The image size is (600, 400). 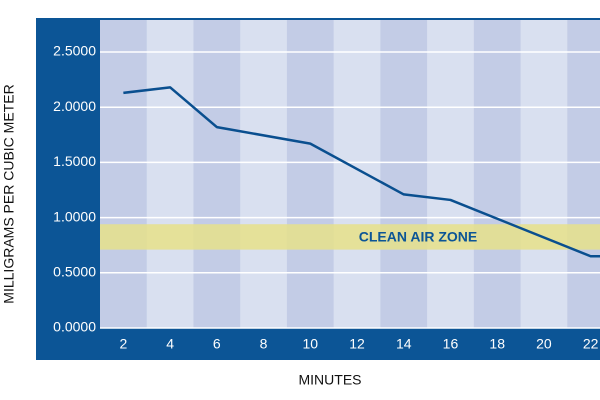 I want to click on zone-label: CLEAN AIR ZONE, so click(x=418, y=237).